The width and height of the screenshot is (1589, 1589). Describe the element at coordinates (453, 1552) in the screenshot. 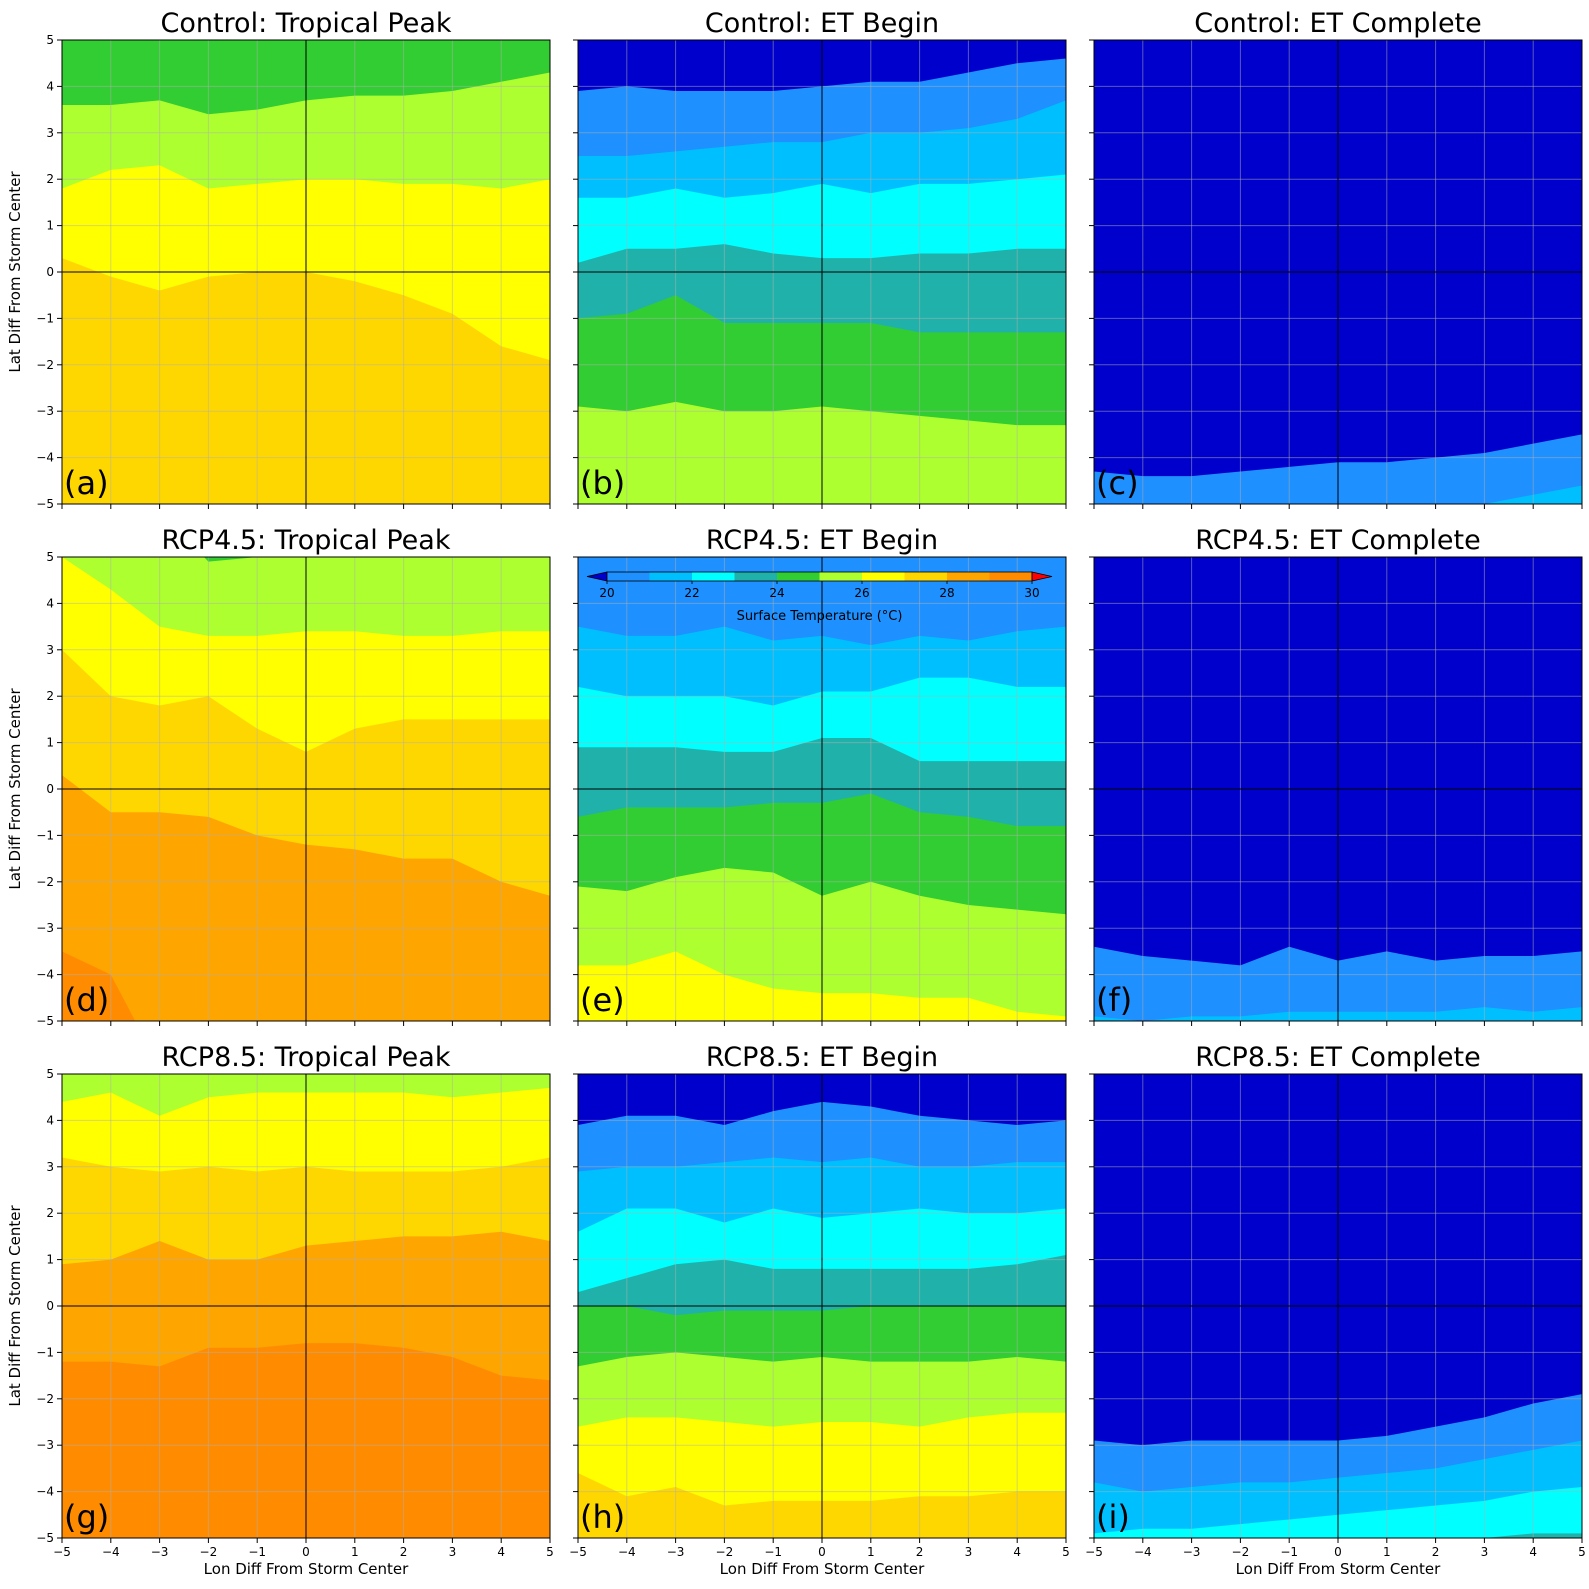

I see `x-tick-label: 3` at that location.